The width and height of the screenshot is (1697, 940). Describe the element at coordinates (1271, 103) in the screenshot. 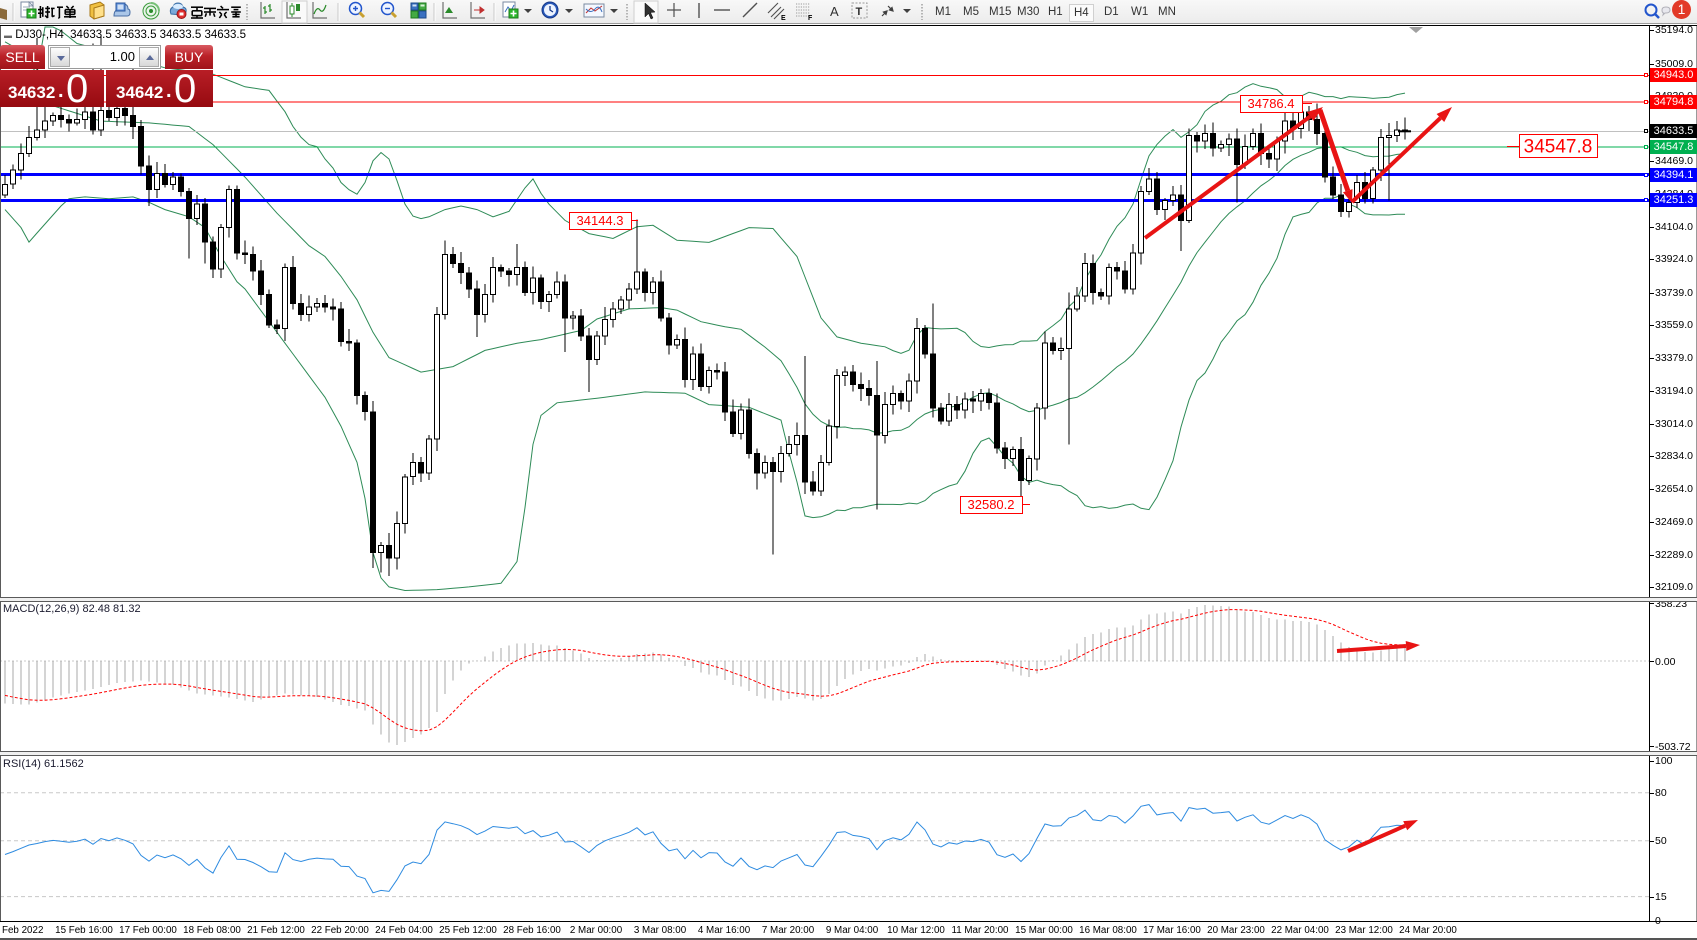

I see `svg-text: 34786.4` at that location.